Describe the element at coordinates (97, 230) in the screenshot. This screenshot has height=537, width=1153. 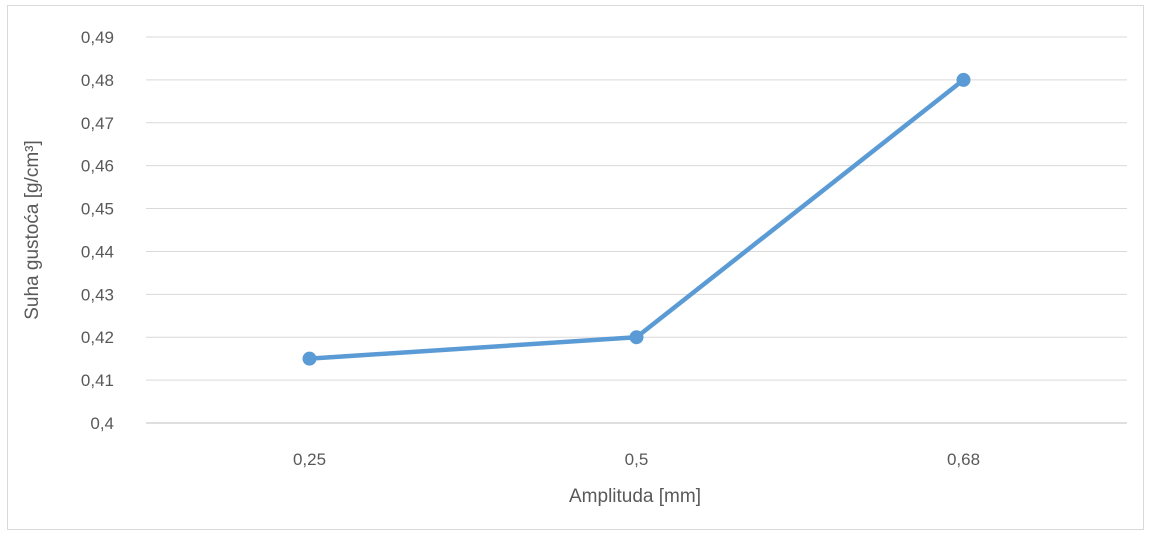
I see `y-axis-tick-labels: 0,4 0,41 0,42 0,43 0,44 0,45 0,46 0,47 0,48 0,49` at that location.